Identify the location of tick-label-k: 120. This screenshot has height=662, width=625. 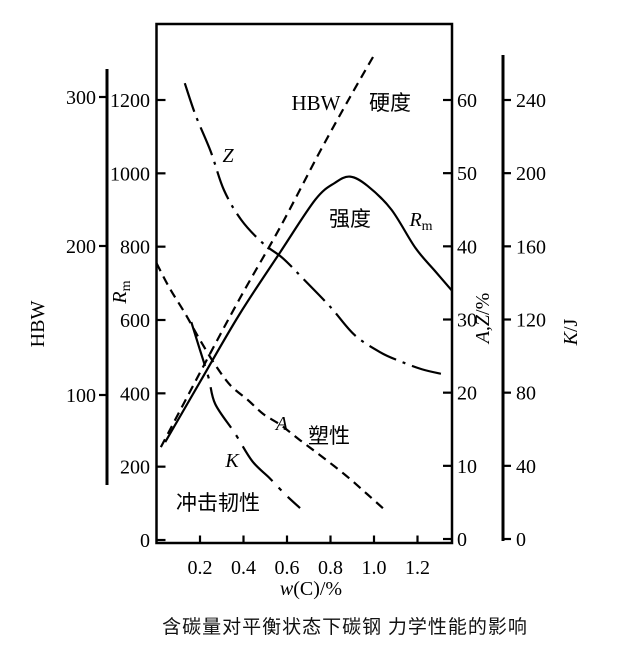
(531, 321).